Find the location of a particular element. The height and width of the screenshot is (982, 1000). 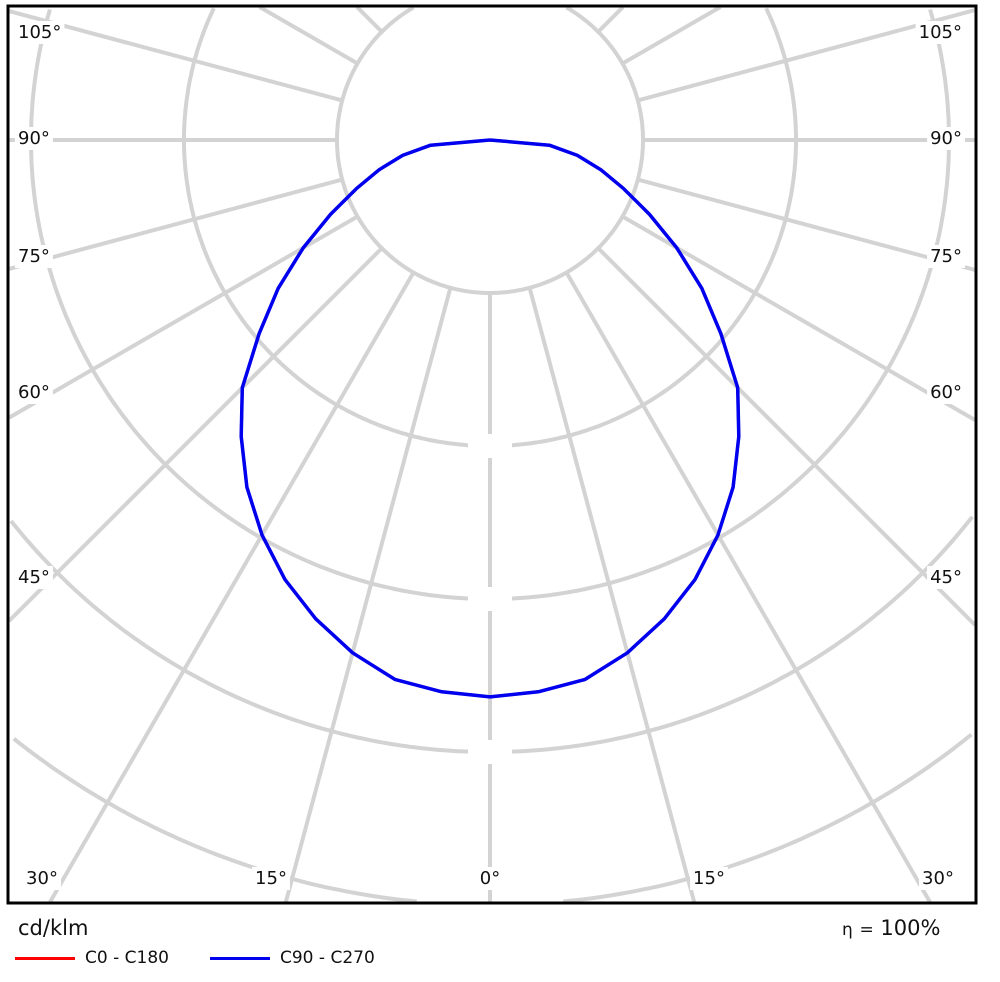

angle-label-right: 45° is located at coordinates (946, 577).